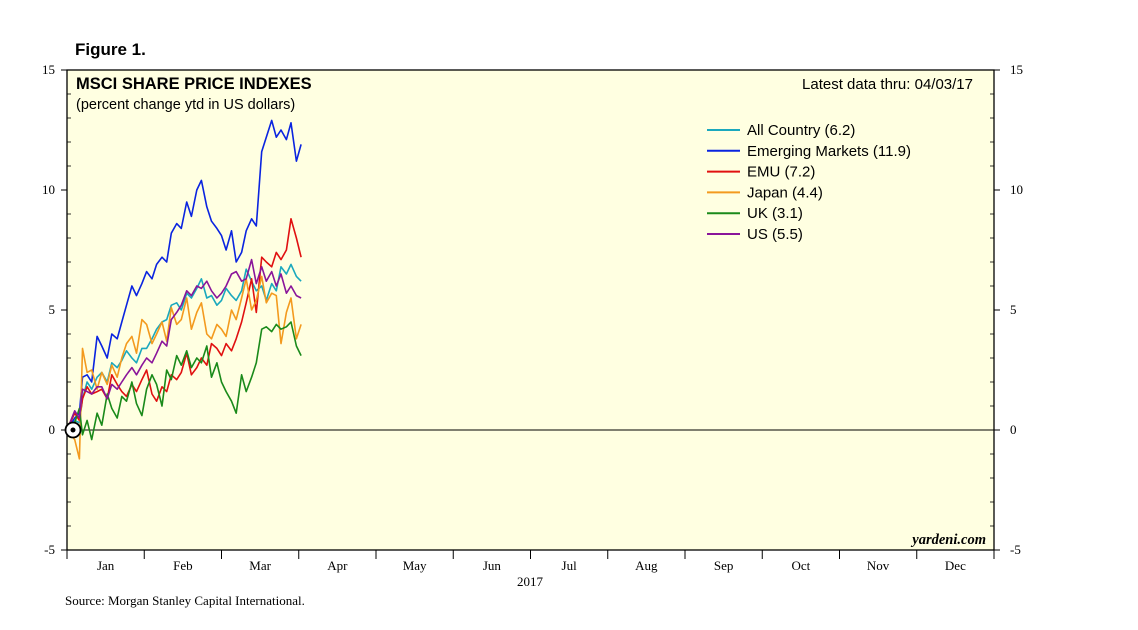  Describe the element at coordinates (49, 549) in the screenshot. I see `y-tick-label-left: -5` at that location.